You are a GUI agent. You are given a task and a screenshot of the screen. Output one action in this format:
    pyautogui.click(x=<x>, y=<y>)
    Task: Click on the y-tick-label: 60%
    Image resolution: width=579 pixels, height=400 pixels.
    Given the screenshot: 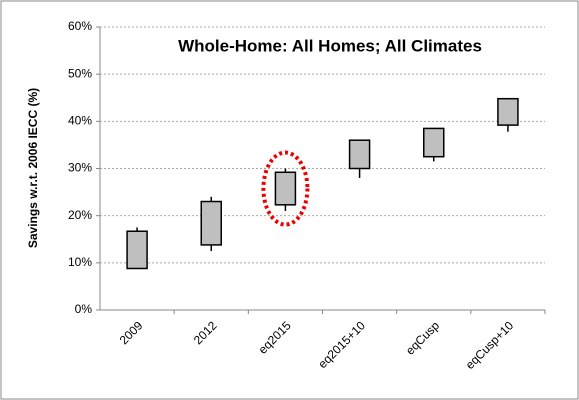 What is the action you would take?
    pyautogui.click(x=80, y=26)
    